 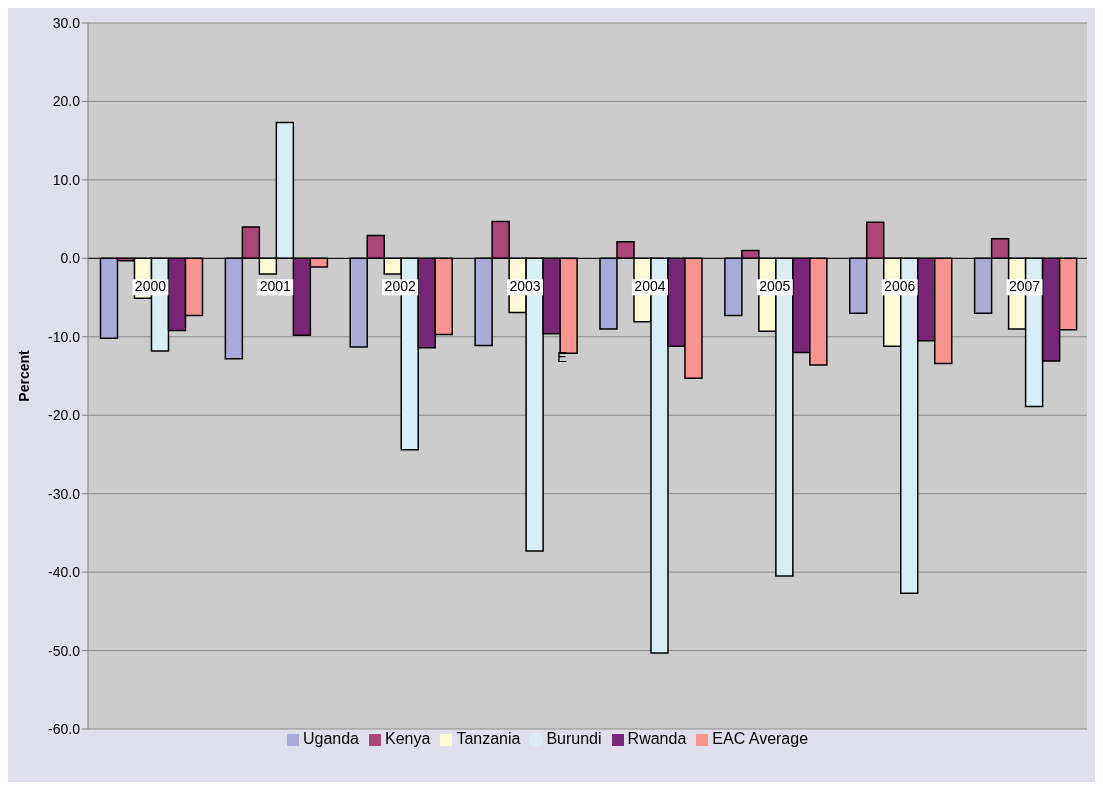 What do you see at coordinates (66, 22) in the screenshot?
I see `y-tick-label: 30.0` at bounding box center [66, 22].